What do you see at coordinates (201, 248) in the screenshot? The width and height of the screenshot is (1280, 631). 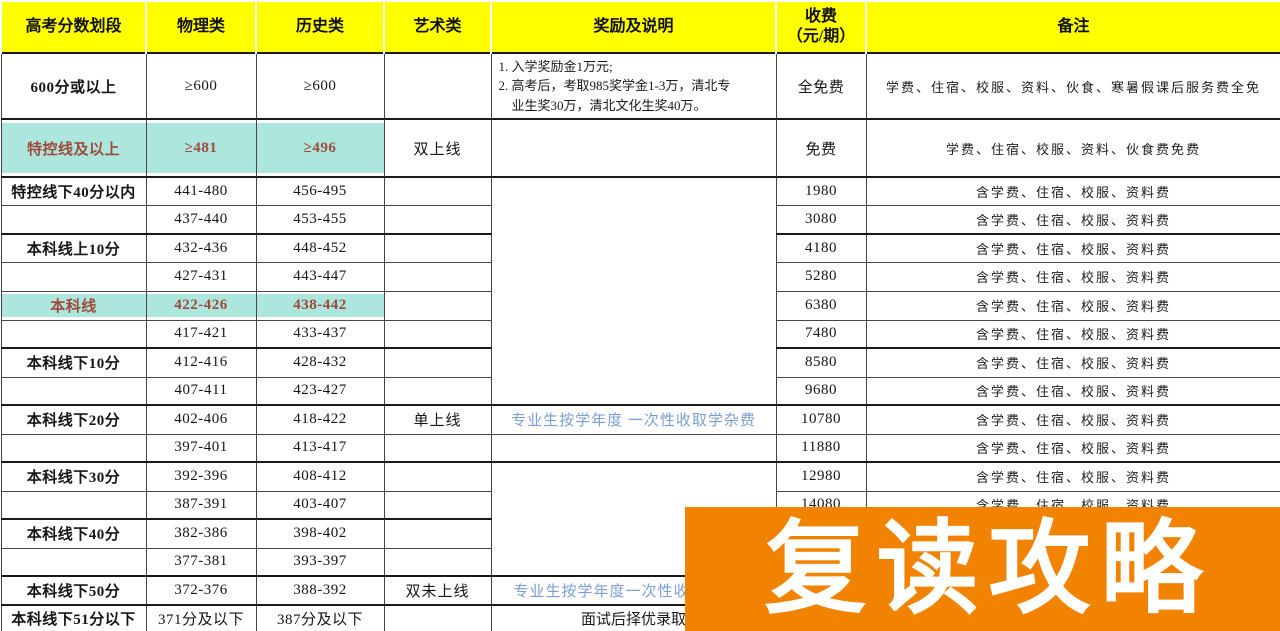 I see `cell-physics: 432-436` at bounding box center [201, 248].